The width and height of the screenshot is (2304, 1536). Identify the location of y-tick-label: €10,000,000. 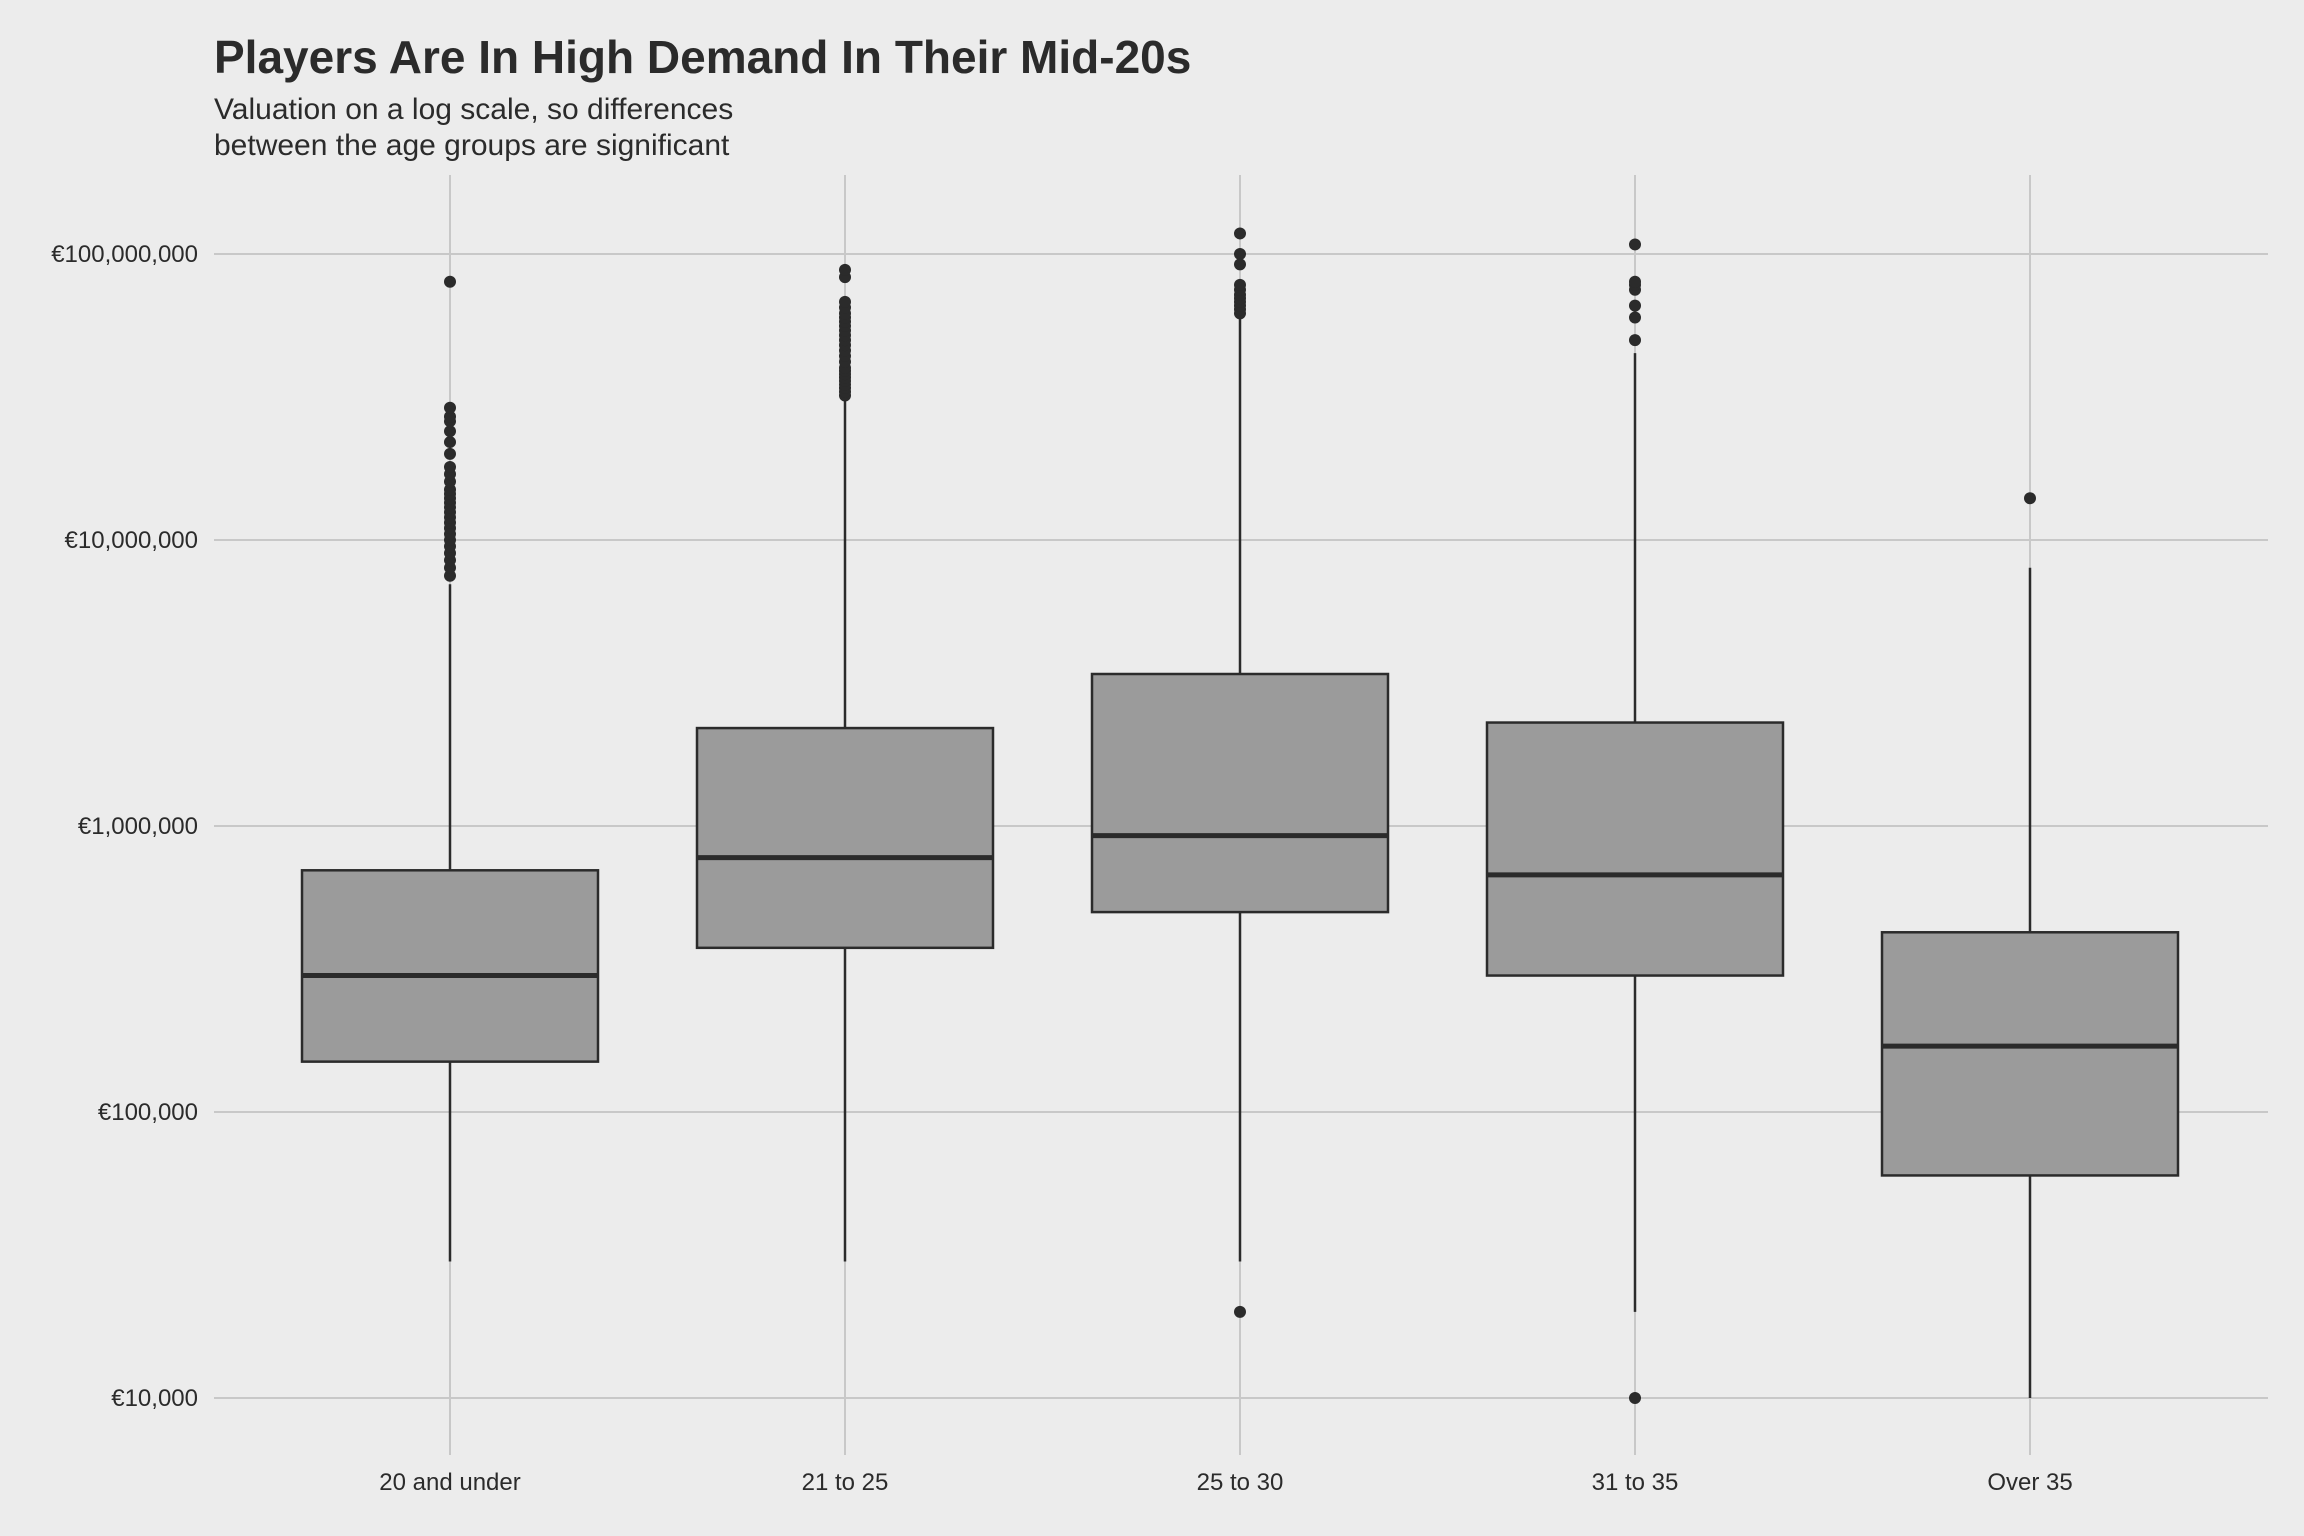
(131, 540).